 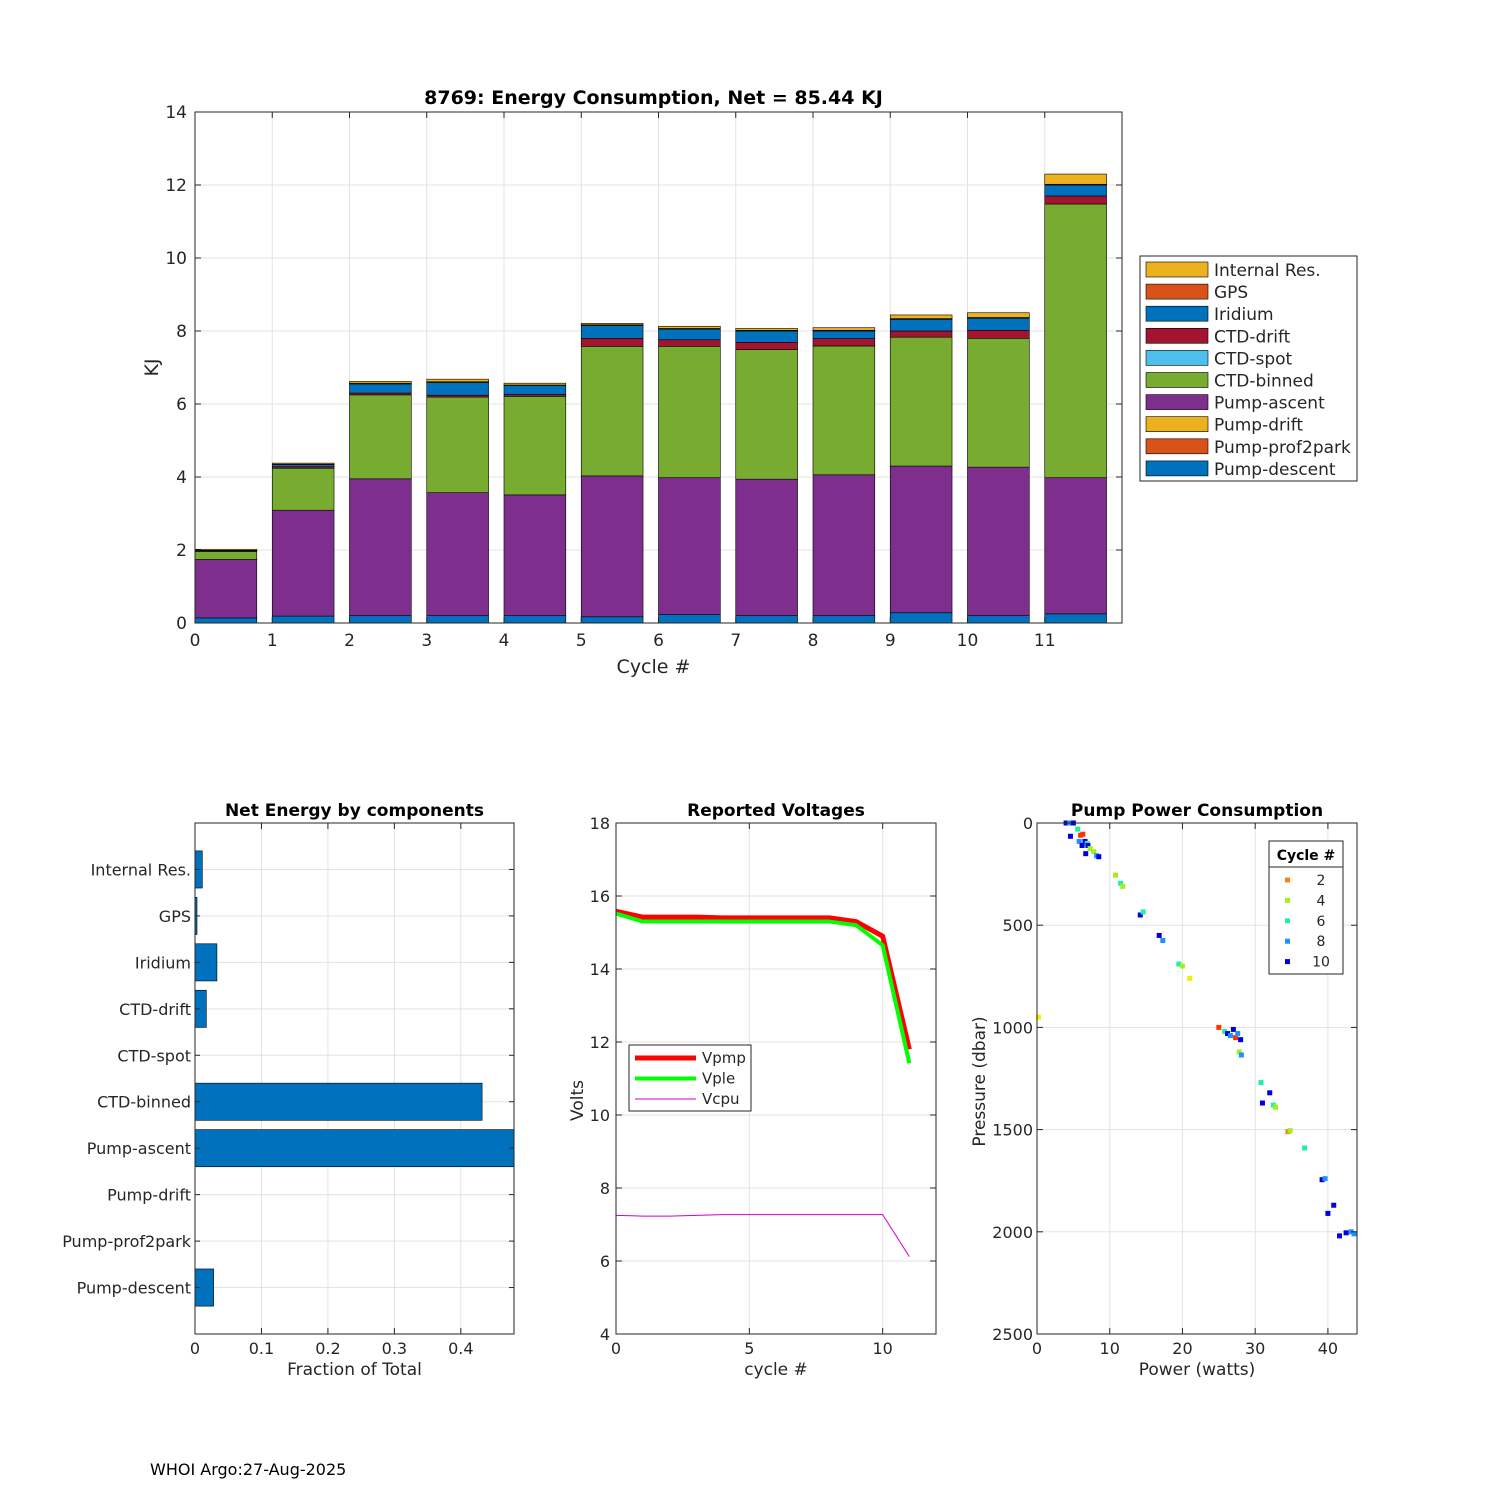 I want to click on voltages-legend-label-vcpu: Vcpu, so click(x=721, y=1099).